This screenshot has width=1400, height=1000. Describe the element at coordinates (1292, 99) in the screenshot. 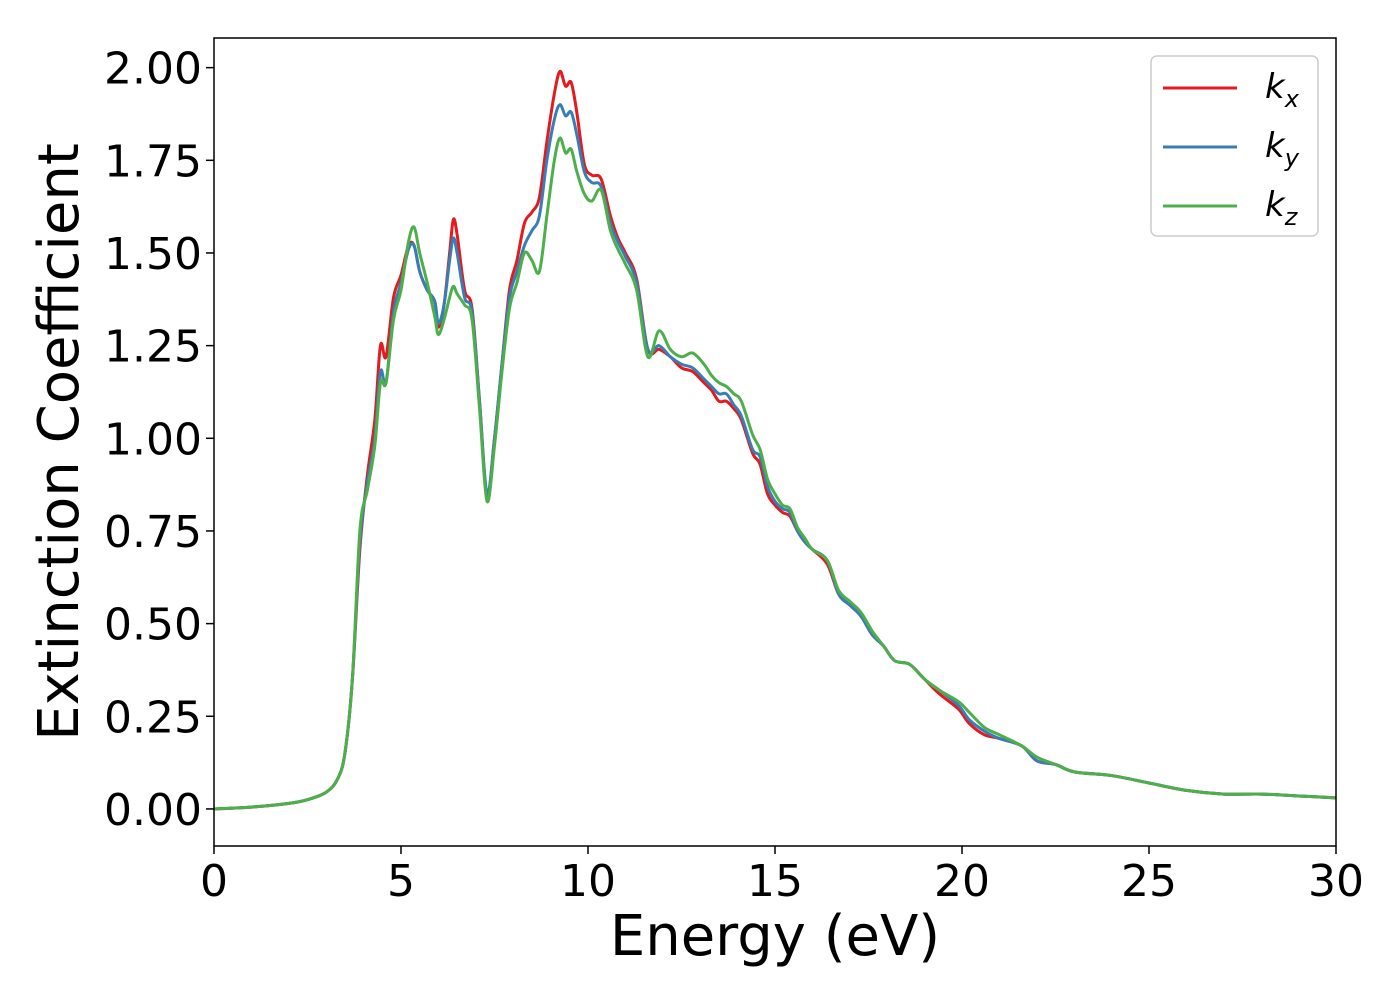

I see `legend-label-subscript: x` at that location.